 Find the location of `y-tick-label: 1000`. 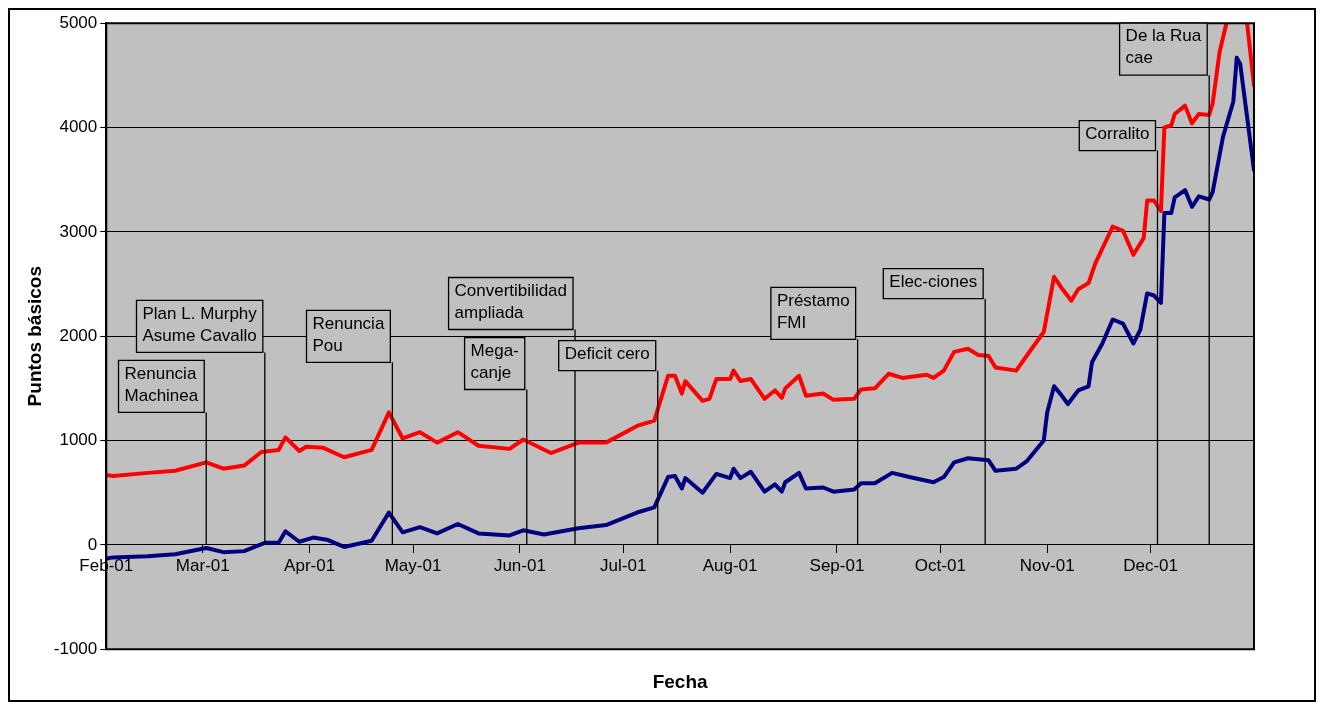

y-tick-label: 1000 is located at coordinates (78, 440).